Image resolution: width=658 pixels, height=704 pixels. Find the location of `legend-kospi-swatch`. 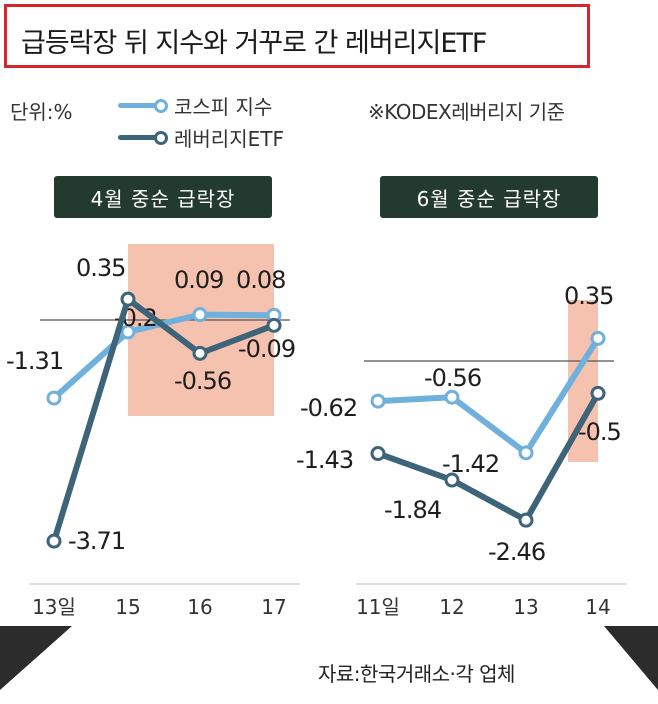

legend-kospi-swatch is located at coordinates (143, 106).